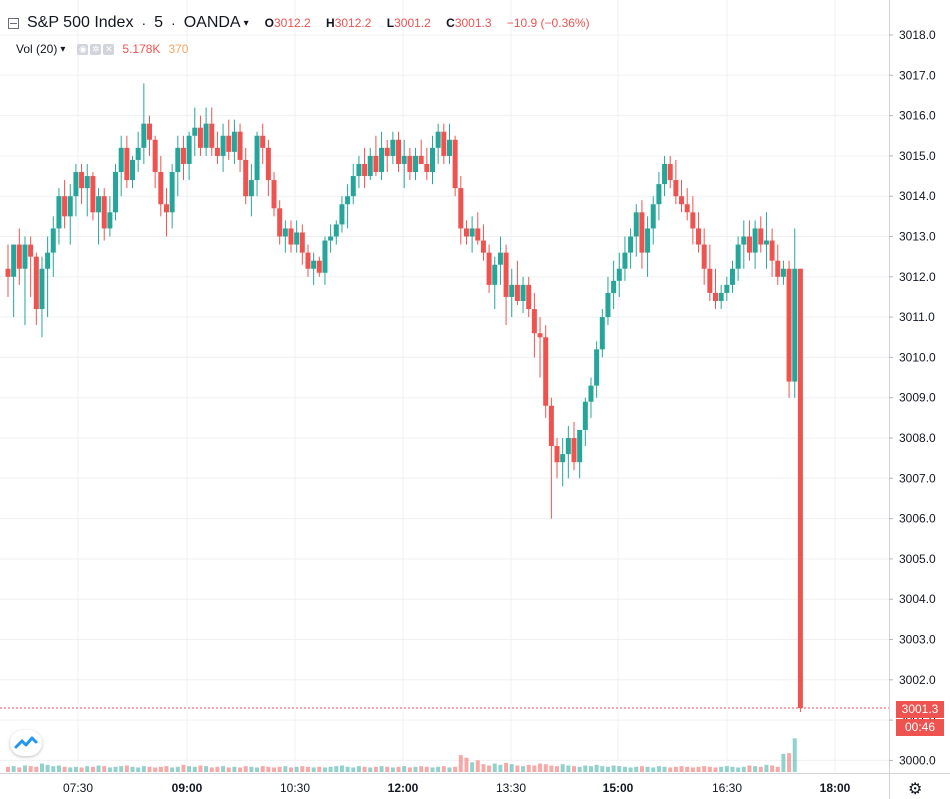 The image size is (950, 799). What do you see at coordinates (917, 519) in the screenshot?
I see `y-tick-label: 3006.0` at bounding box center [917, 519].